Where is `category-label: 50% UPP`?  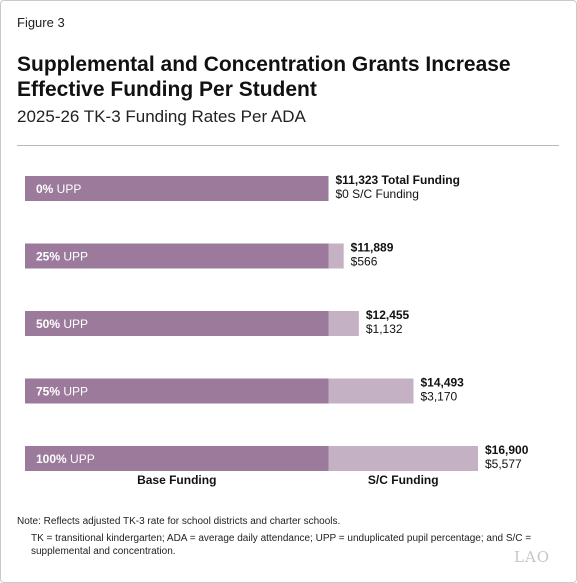 category-label: 50% UPP is located at coordinates (62, 324).